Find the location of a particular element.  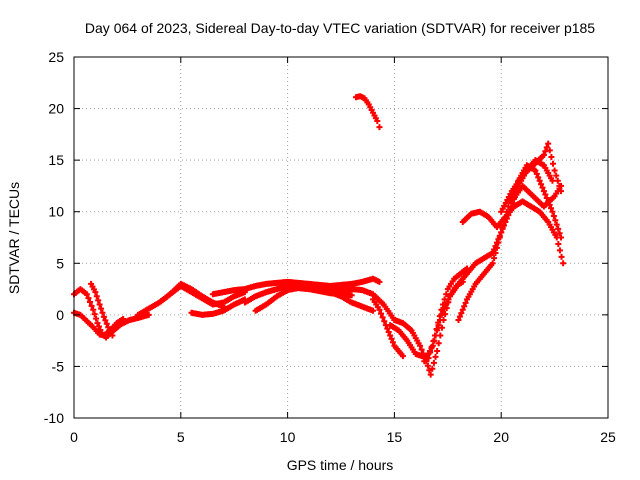

y-tick-label: 0 is located at coordinates (60, 315).